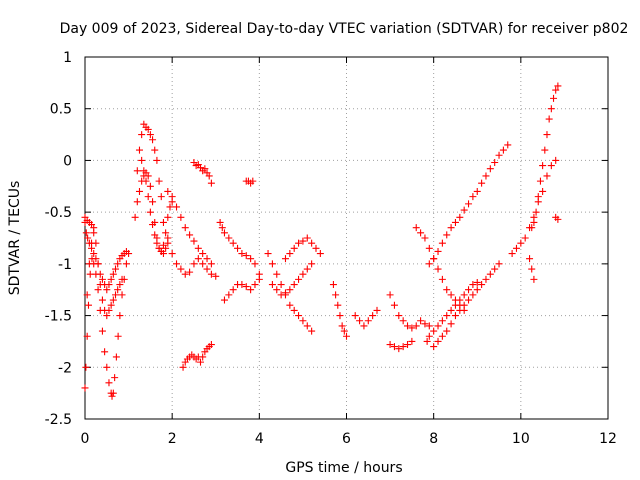  I want to click on series-t6, so click(149, 160).